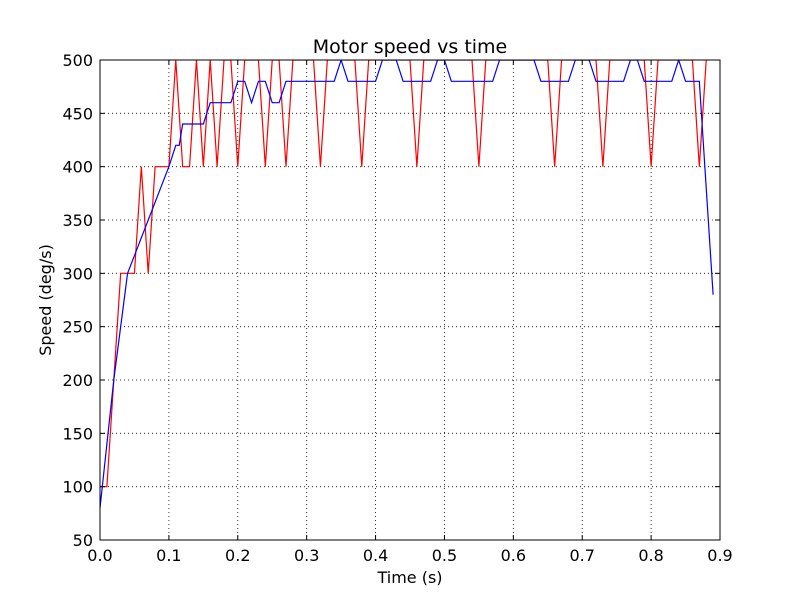 This screenshot has height=600, width=800. Describe the element at coordinates (409, 555) in the screenshot. I see `x-tick-labels: 0.0 0.1 0.2 0.3 0.4 0.5 0.6 0.7 0.8 0.9` at that location.